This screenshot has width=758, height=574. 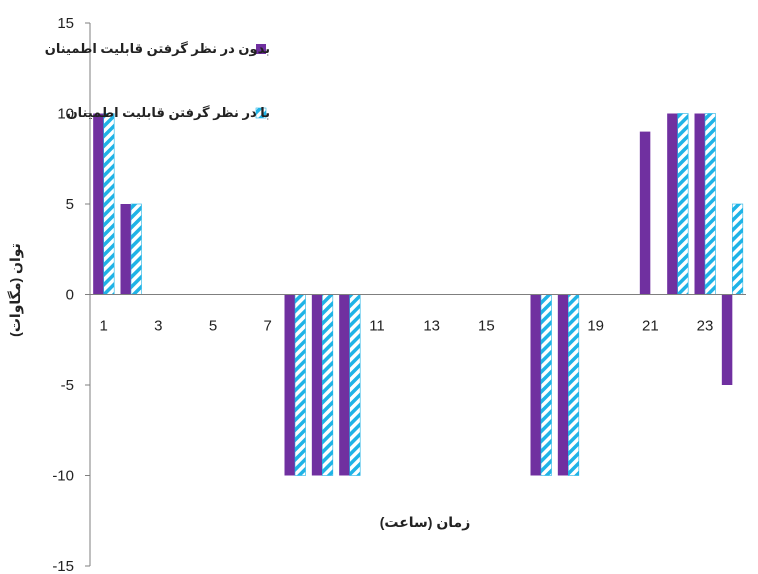 What do you see at coordinates (103, 326) in the screenshot?
I see `x-tick-label: 1` at bounding box center [103, 326].